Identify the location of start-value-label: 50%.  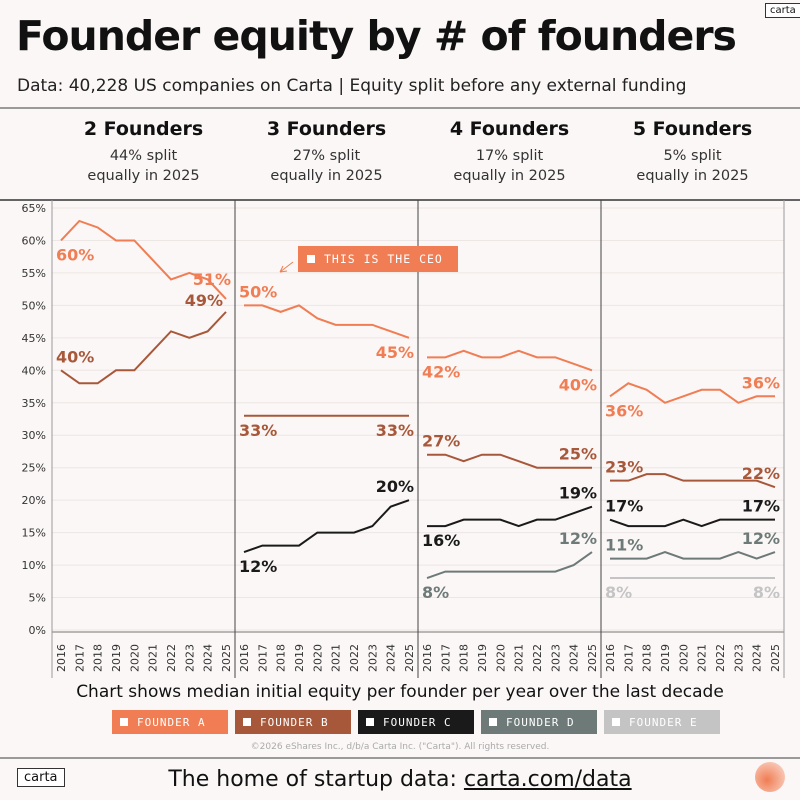
(258, 291).